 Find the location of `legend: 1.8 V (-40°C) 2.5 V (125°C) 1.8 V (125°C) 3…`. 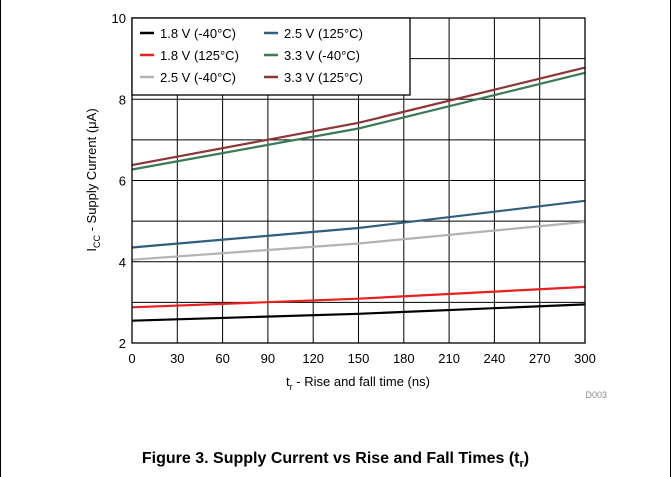

legend: 1.8 V (-40°C) 2.5 V (125°C) 1.8 V (125°C) 3… is located at coordinates (271, 56).